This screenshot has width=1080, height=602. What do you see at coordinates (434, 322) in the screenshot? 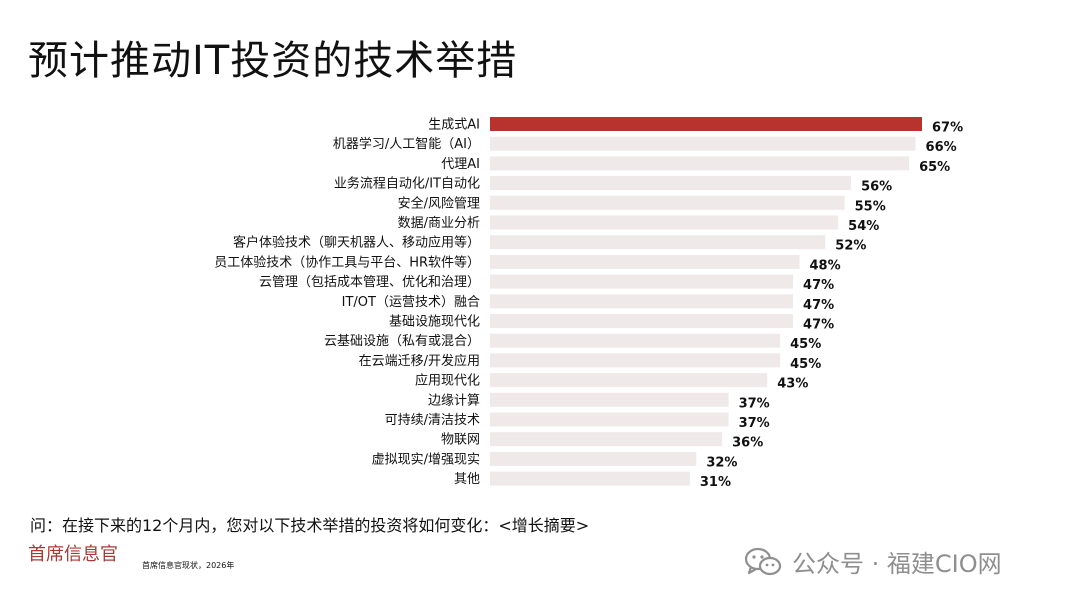
I see `category-label: 基础设施现代化` at bounding box center [434, 322].